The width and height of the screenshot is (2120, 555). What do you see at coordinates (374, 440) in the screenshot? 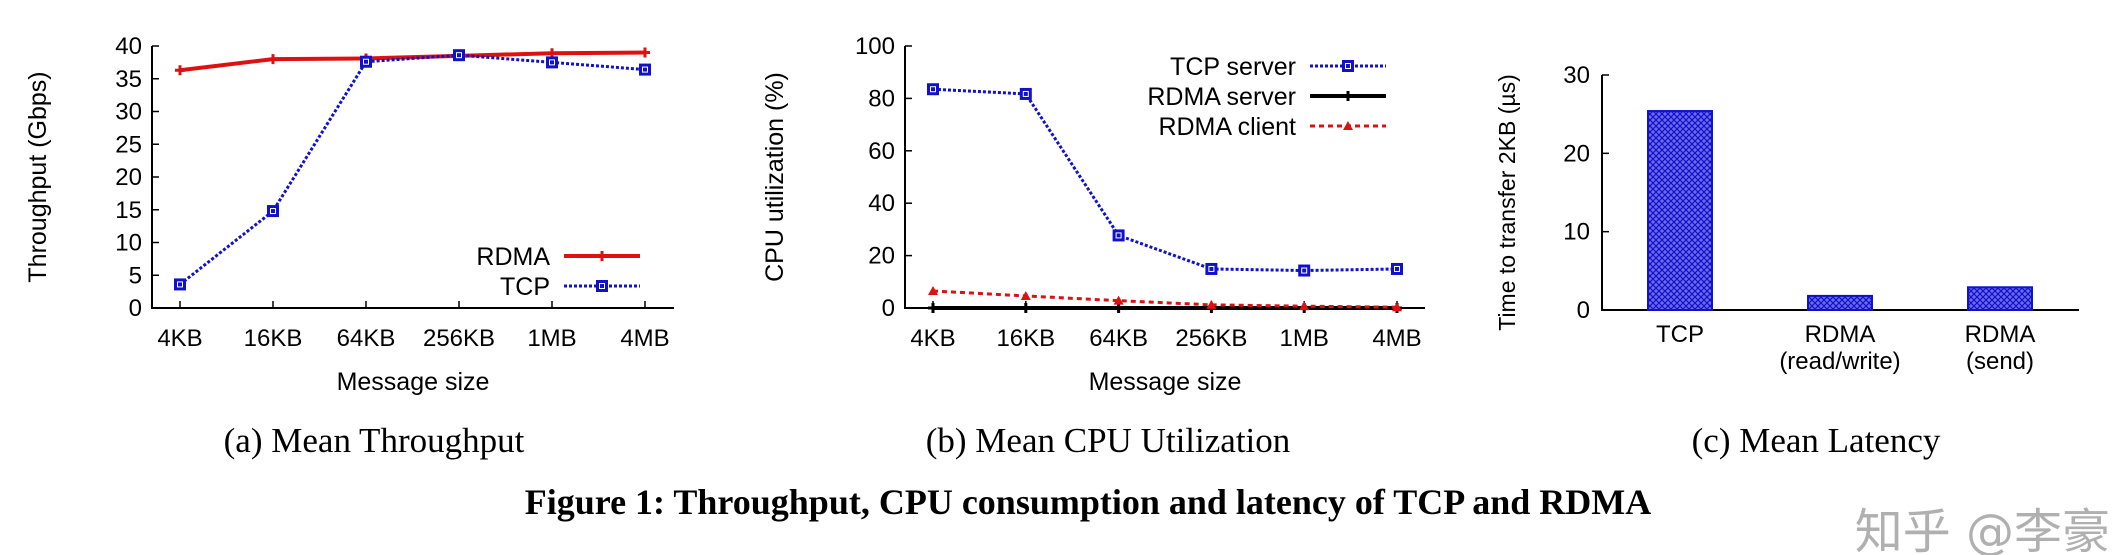
I see `caption-a: (a) Mean Throughput` at bounding box center [374, 440].